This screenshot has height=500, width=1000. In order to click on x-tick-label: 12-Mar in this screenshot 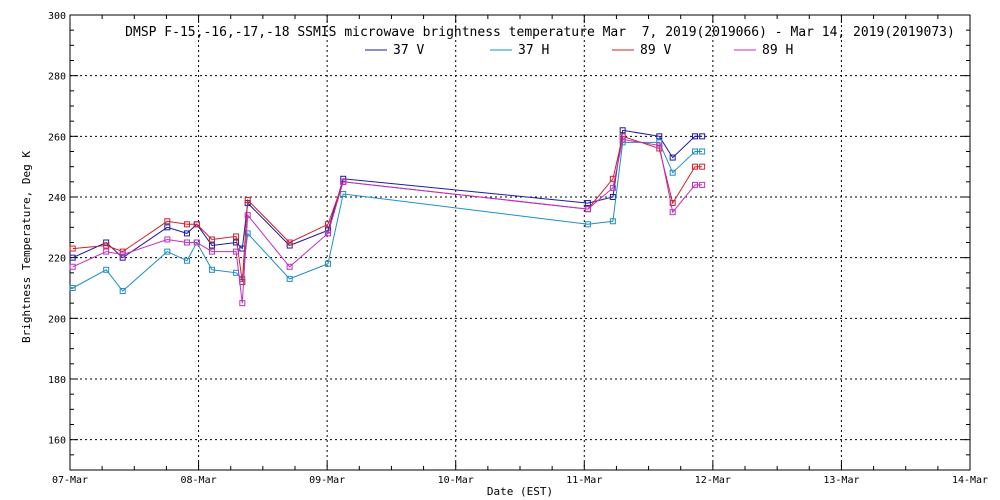, I will do `click(713, 480)`.